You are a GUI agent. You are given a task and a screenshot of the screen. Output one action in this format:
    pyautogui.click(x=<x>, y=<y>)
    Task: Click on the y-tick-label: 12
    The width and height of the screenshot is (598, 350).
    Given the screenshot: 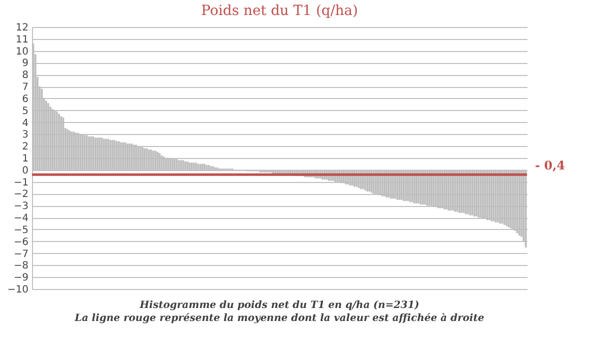 What is the action you would take?
    pyautogui.click(x=22, y=28)
    